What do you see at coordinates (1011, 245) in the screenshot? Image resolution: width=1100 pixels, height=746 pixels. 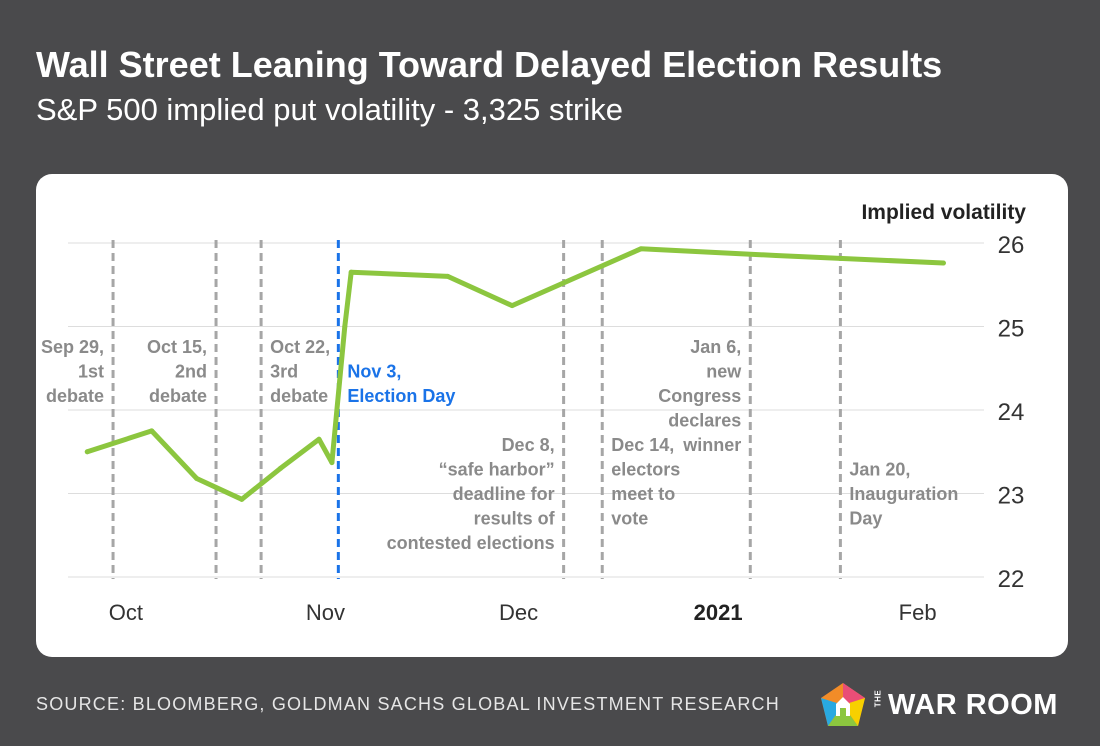 I see `y-tick-label: 26` at bounding box center [1011, 245].